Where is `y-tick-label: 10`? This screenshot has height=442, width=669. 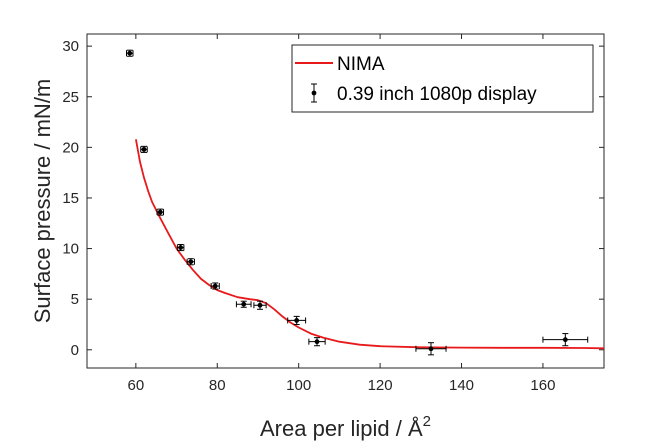
y-tick-label: 10 is located at coordinates (70, 249).